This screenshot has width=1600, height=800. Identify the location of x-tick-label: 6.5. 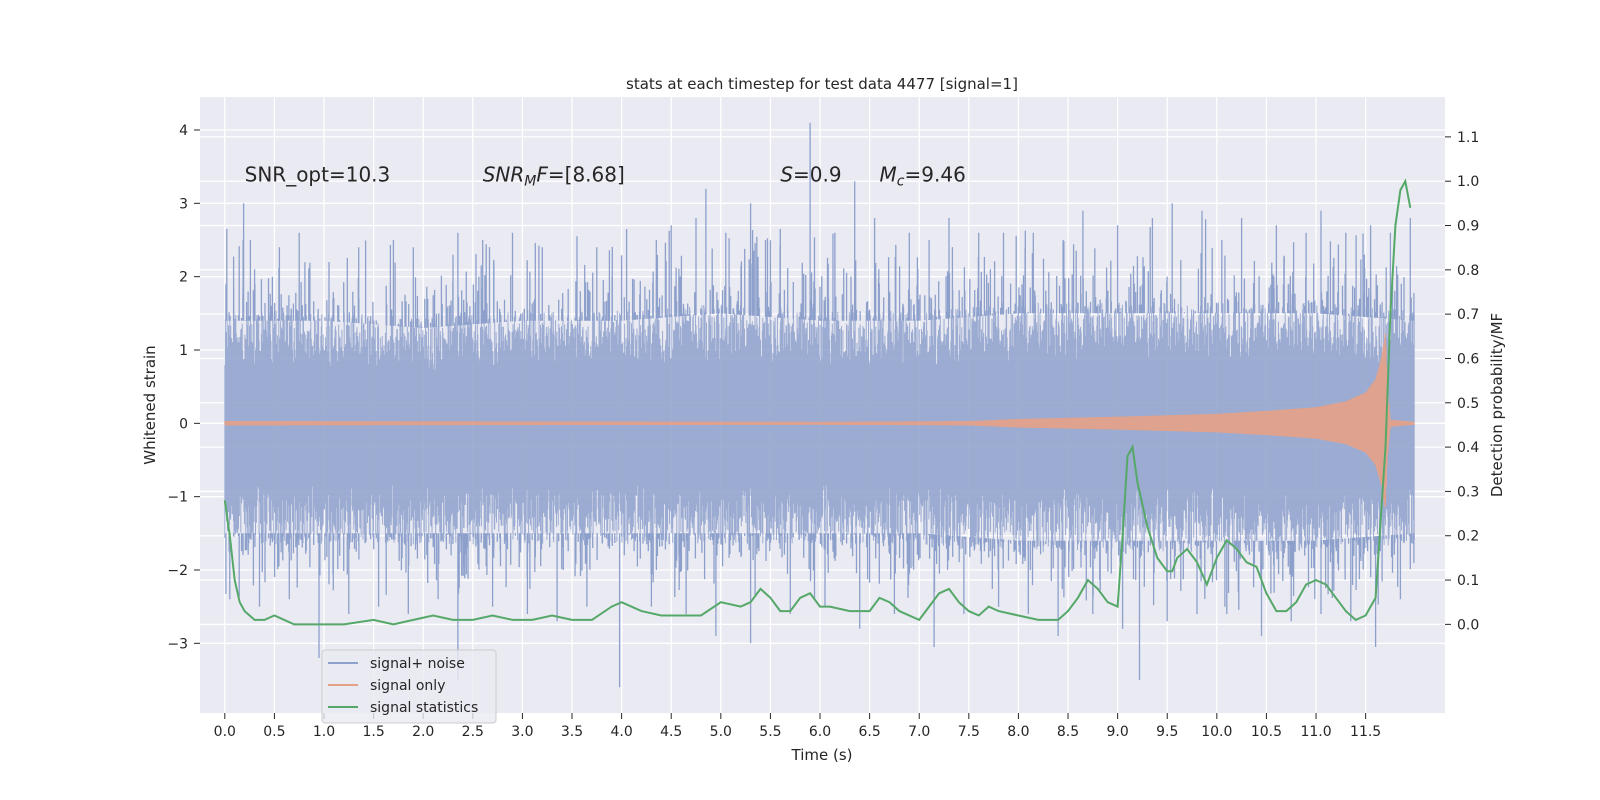
(869, 732).